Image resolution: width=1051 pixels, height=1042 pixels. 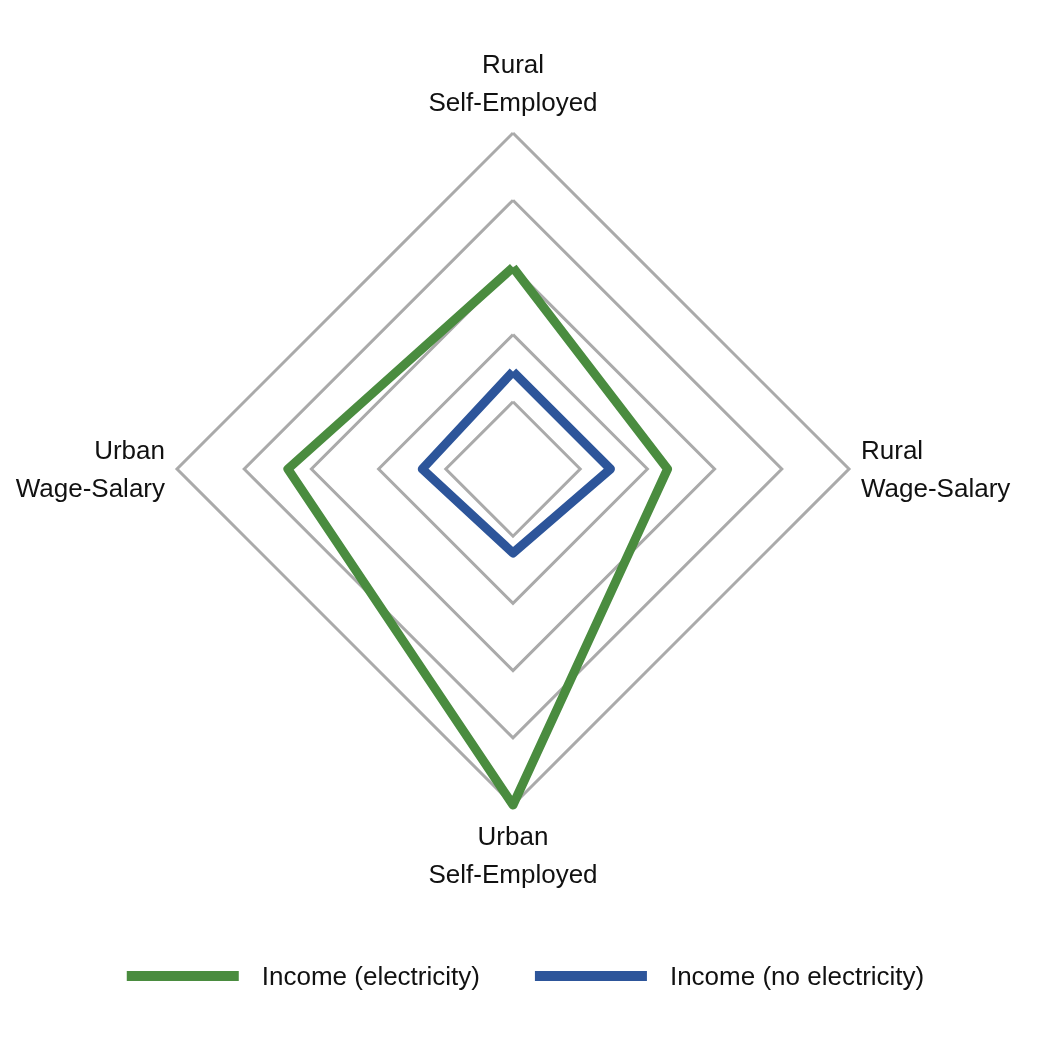 What do you see at coordinates (513, 83) in the screenshot?
I see `spoke-label: Rural Self-Employed` at bounding box center [513, 83].